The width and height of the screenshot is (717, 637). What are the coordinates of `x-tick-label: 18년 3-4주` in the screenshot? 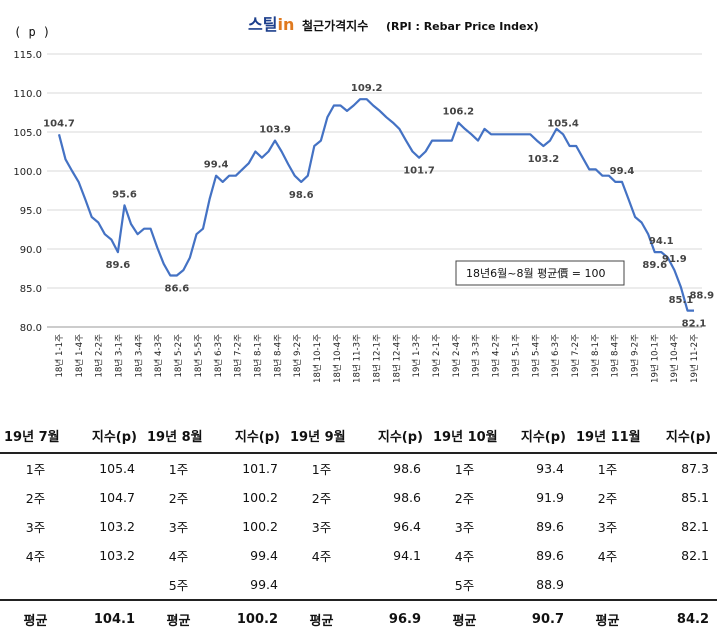 It's located at (138, 356).